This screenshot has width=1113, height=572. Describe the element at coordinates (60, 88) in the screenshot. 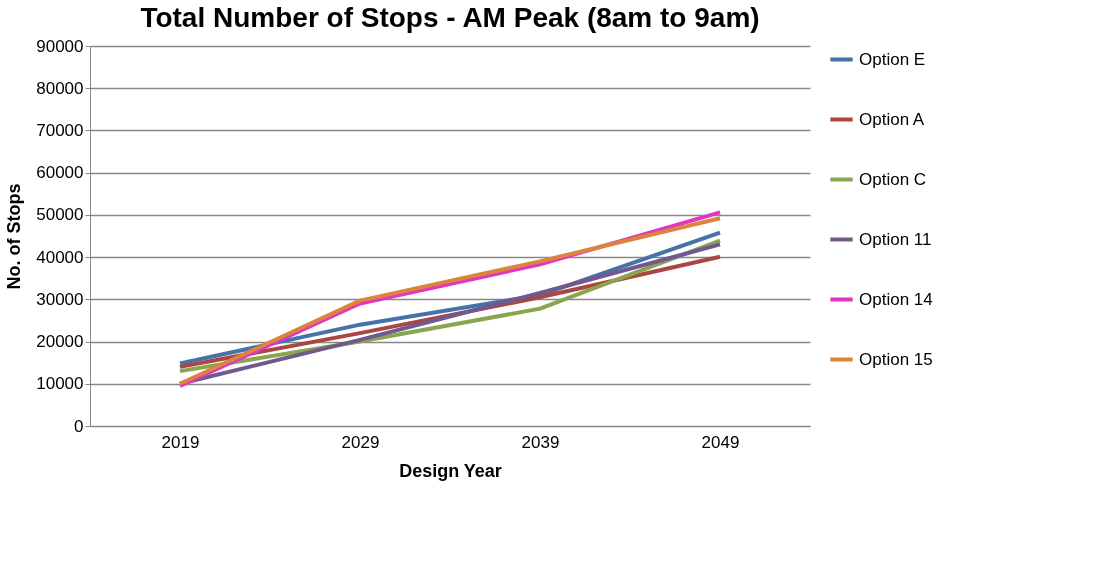

I see `y-tick-label: 80000` at that location.